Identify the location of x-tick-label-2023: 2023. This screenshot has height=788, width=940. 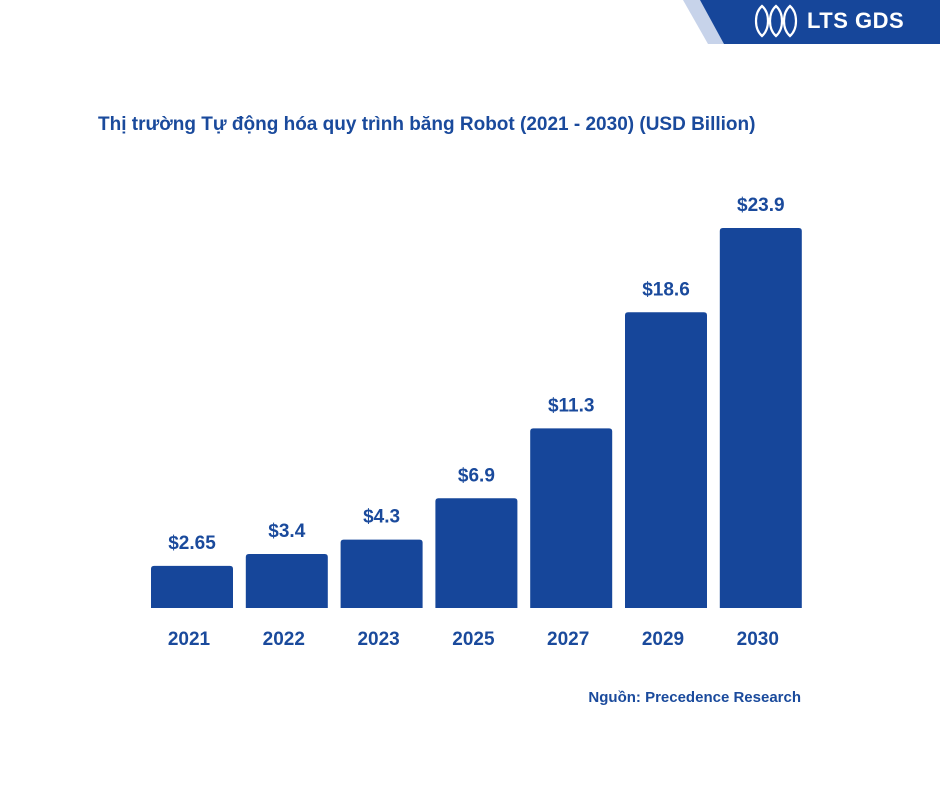
(378, 639).